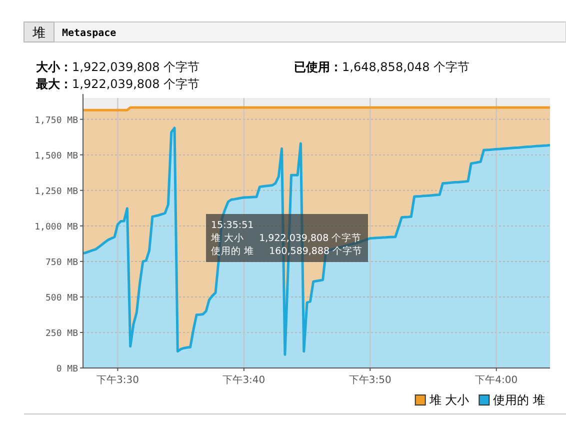 Image resolution: width=566 pixels, height=422 pixels. I want to click on annotation: 堆 大小 1,922,039,808 个字节, so click(286, 238).